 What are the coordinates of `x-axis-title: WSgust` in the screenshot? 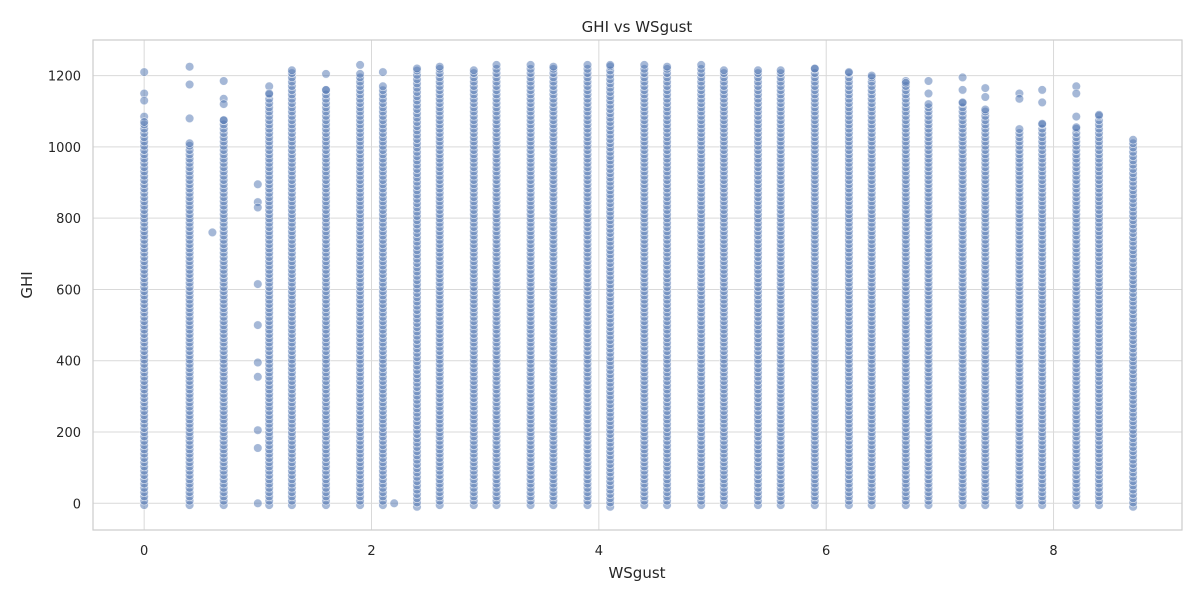 It's located at (636, 573).